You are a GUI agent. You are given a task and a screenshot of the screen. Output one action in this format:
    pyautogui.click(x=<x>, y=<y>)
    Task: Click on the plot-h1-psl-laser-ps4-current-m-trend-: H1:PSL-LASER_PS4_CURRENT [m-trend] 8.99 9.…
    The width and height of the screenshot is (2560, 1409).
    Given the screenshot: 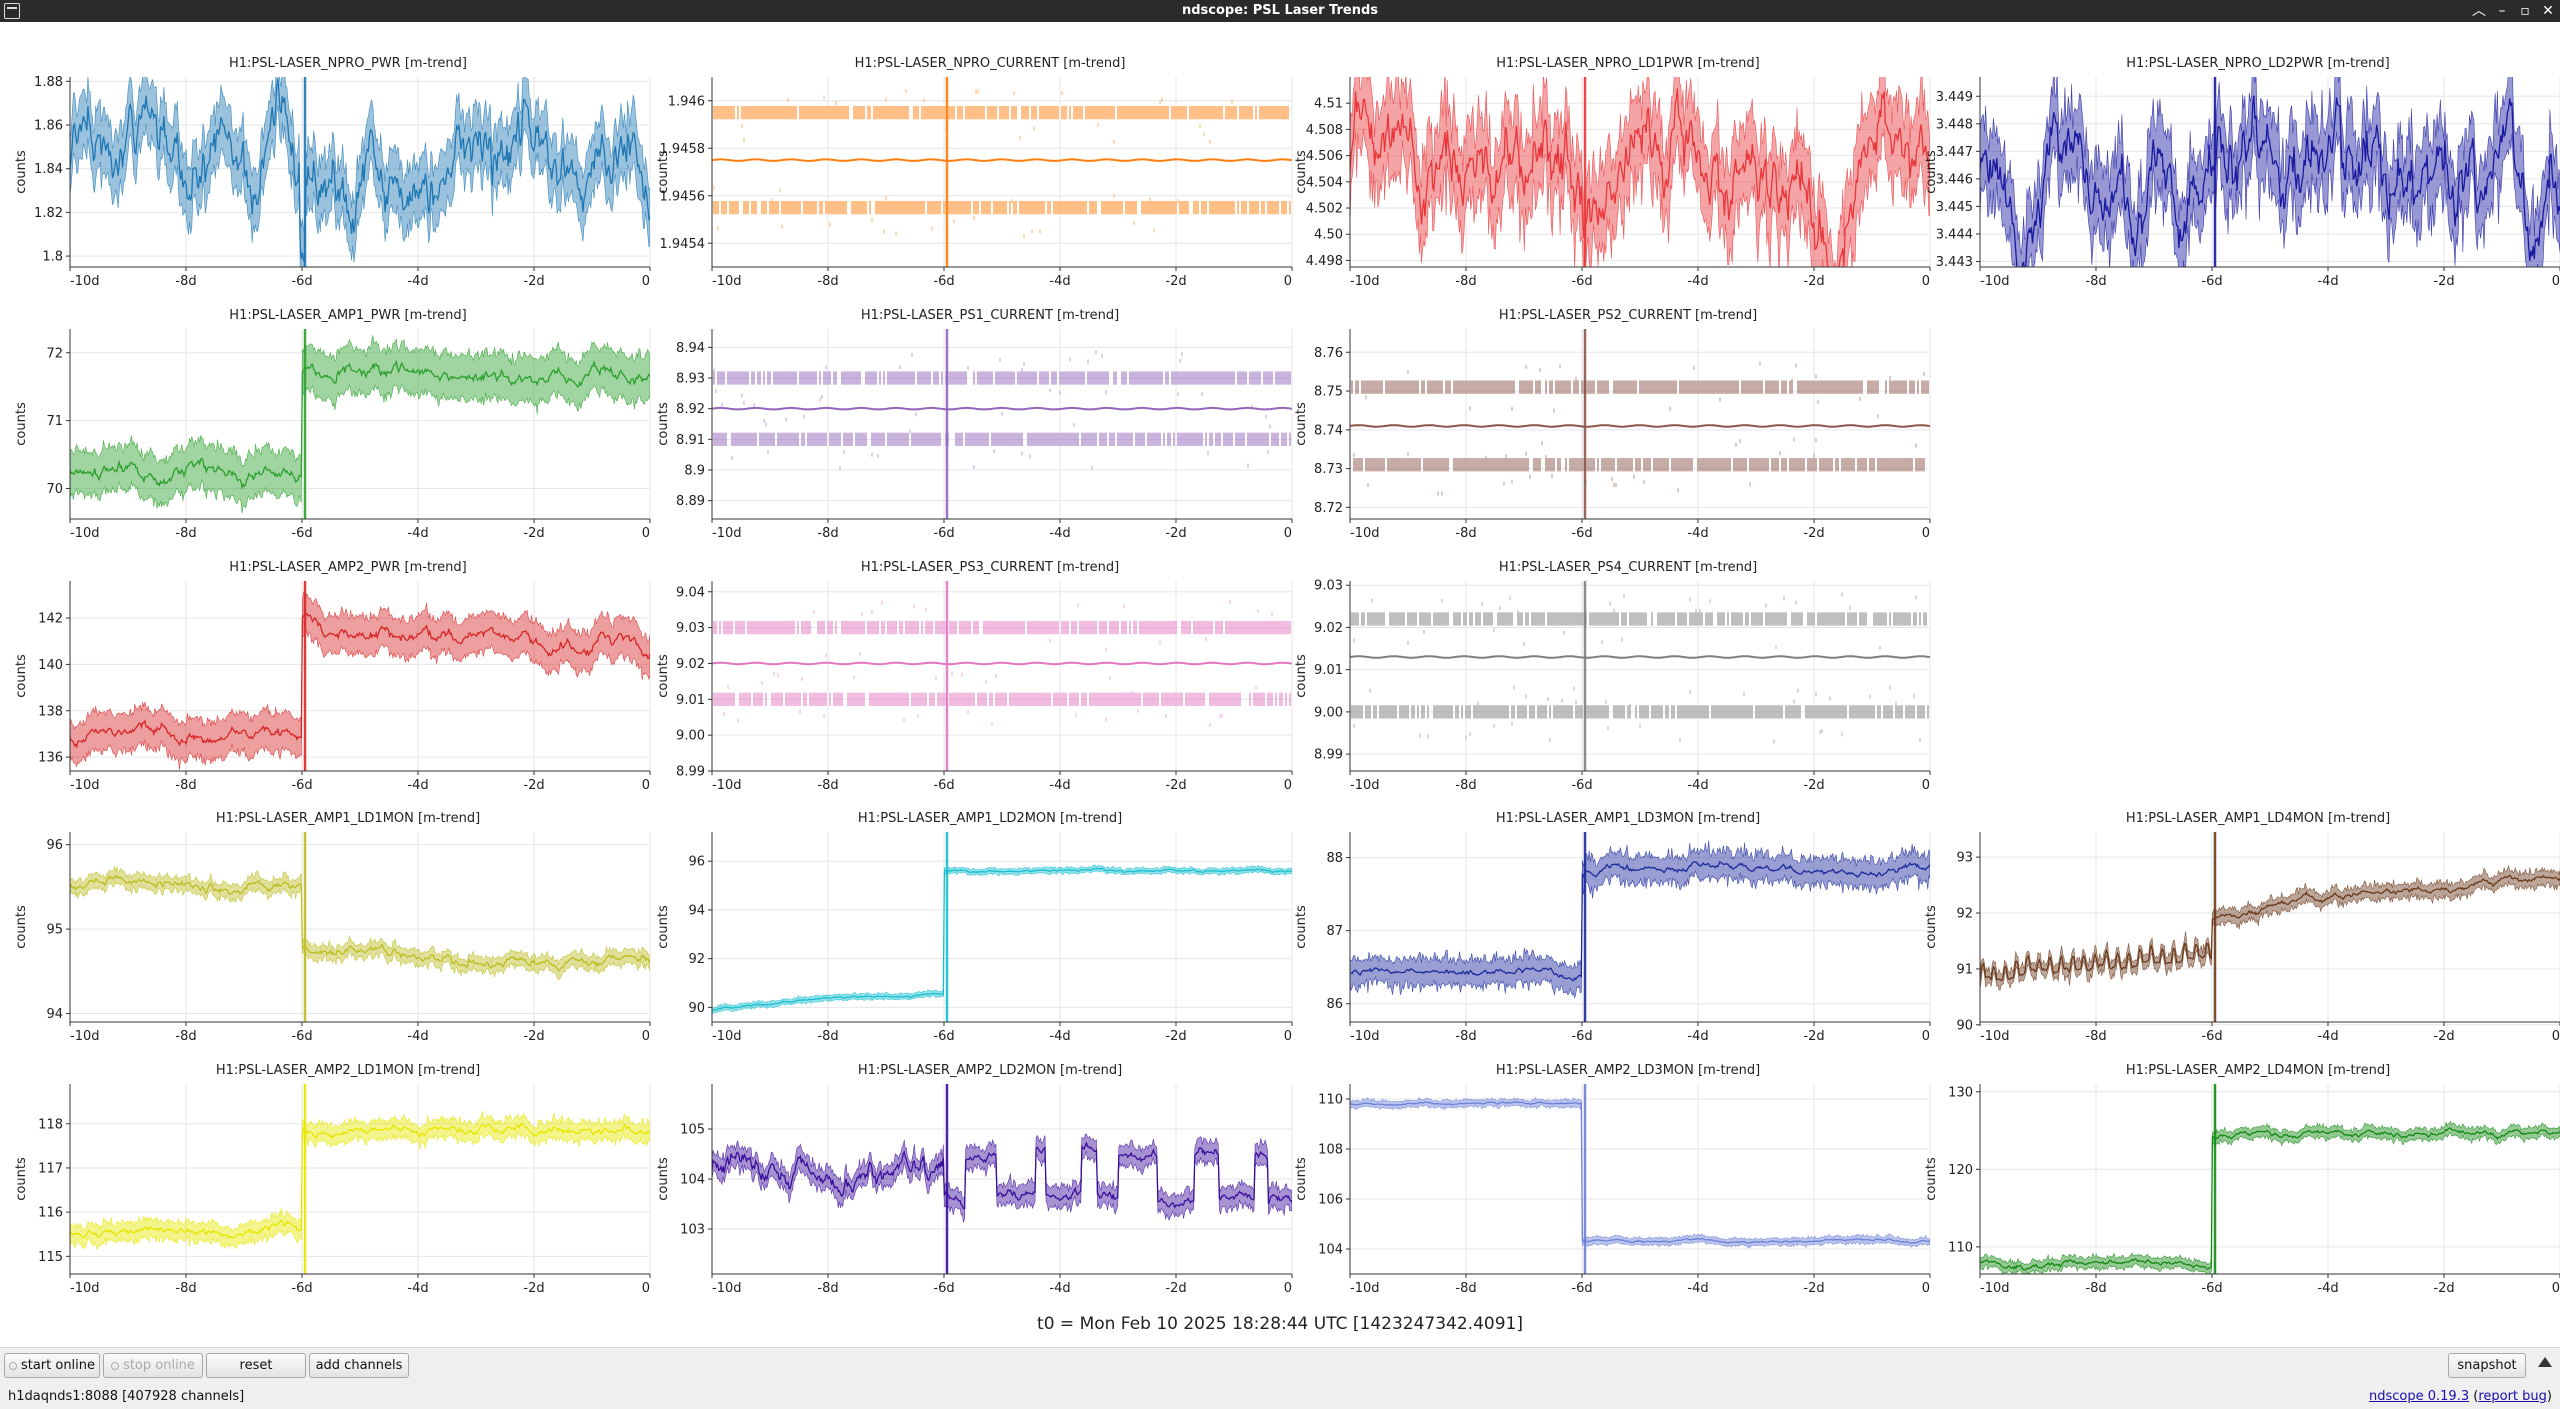 What is the action you would take?
    pyautogui.click(x=1612, y=676)
    